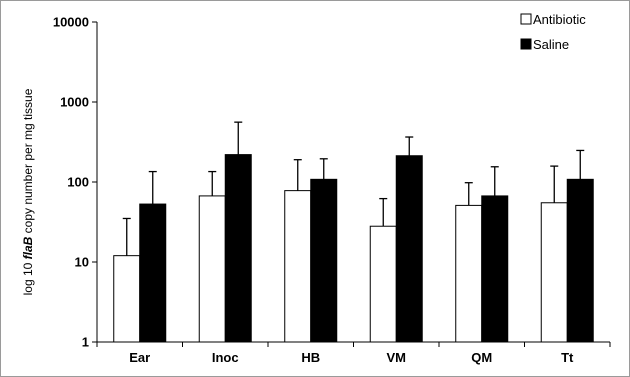  What do you see at coordinates (324, 260) in the screenshot?
I see `bar-saline-hb` at bounding box center [324, 260].